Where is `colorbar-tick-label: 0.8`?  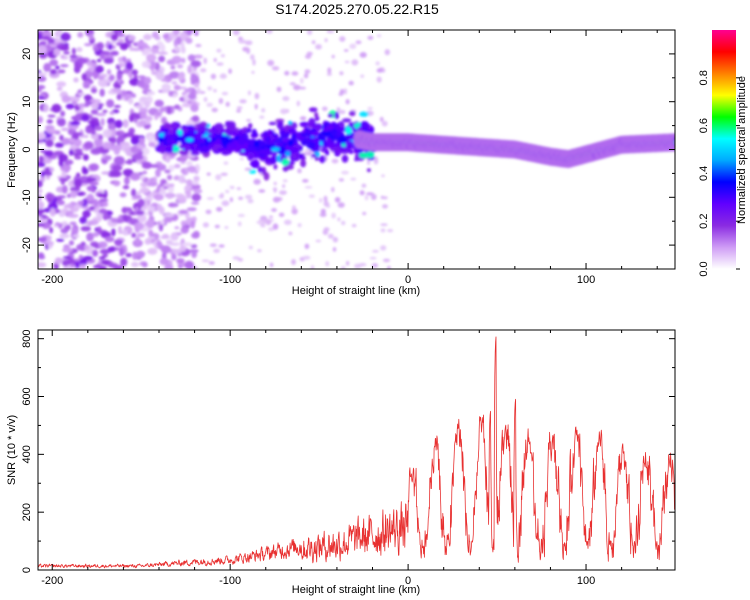 colorbar-tick-label: 0.8 is located at coordinates (704, 77).